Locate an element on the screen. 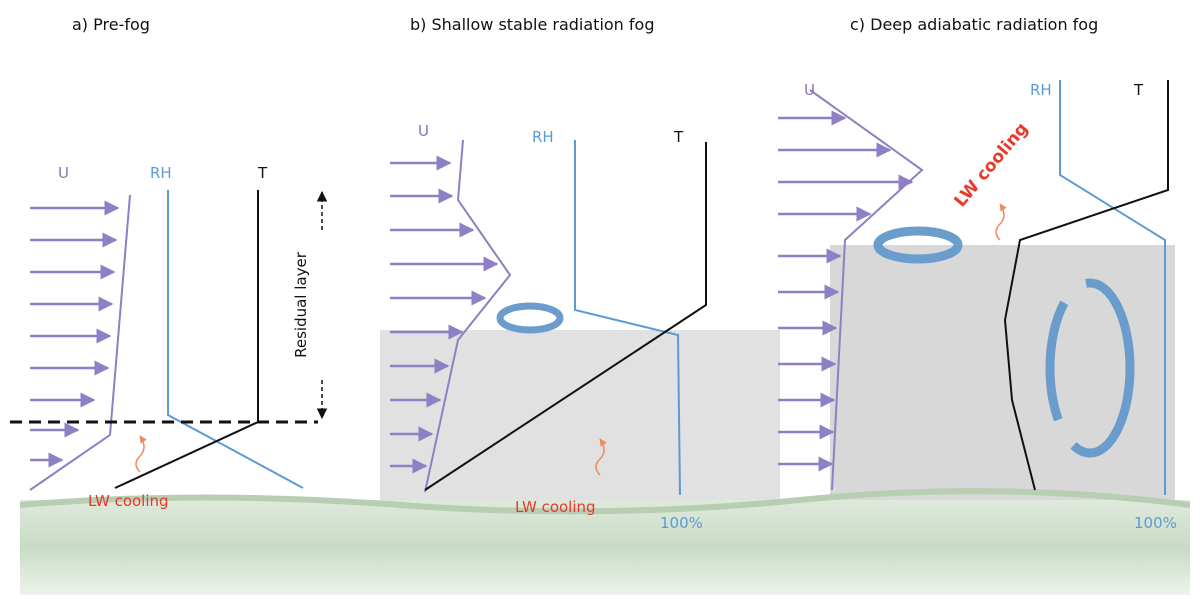 Image resolution: width=1200 pixels, height=599 pixels. panel-title: a) Pre-fog is located at coordinates (111, 24).